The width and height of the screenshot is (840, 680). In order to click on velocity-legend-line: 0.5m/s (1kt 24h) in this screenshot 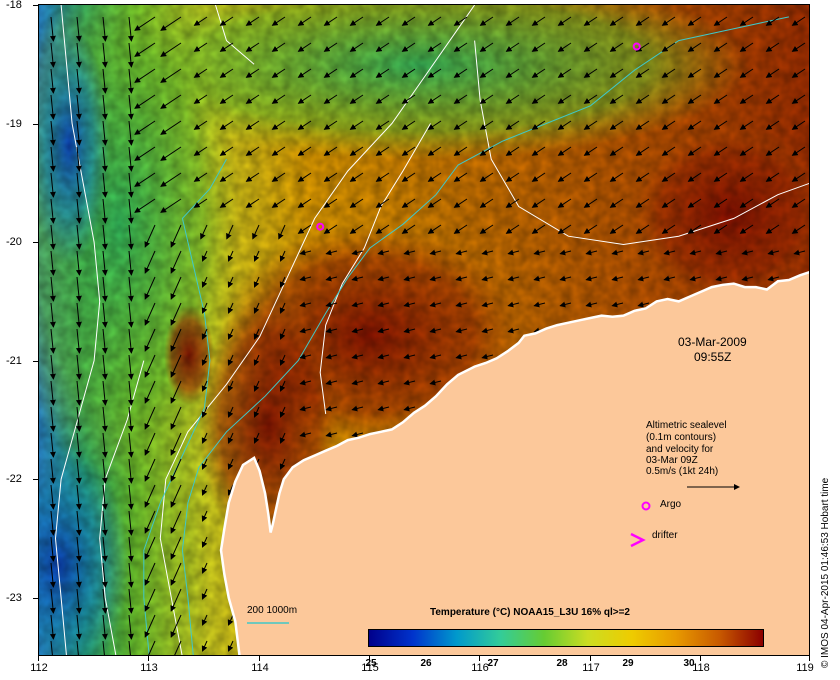, I will do `click(682, 471)`.